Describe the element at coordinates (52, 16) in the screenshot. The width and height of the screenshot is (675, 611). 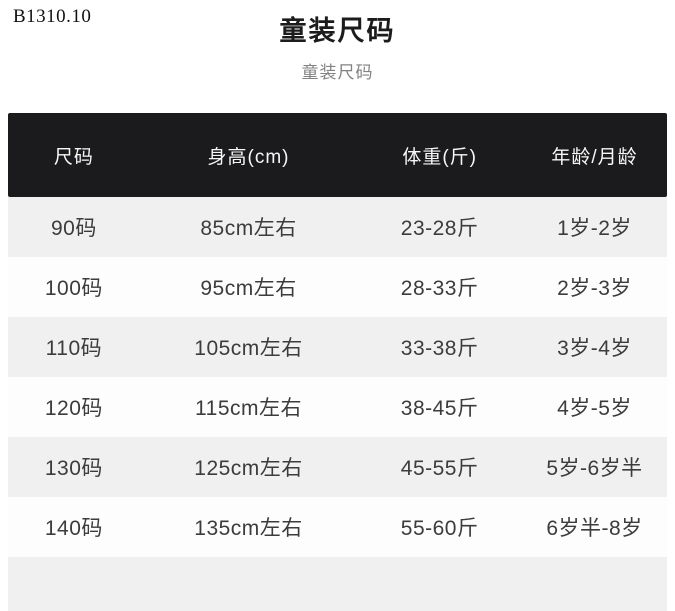
I see `product-code-label: B1310.10` at that location.